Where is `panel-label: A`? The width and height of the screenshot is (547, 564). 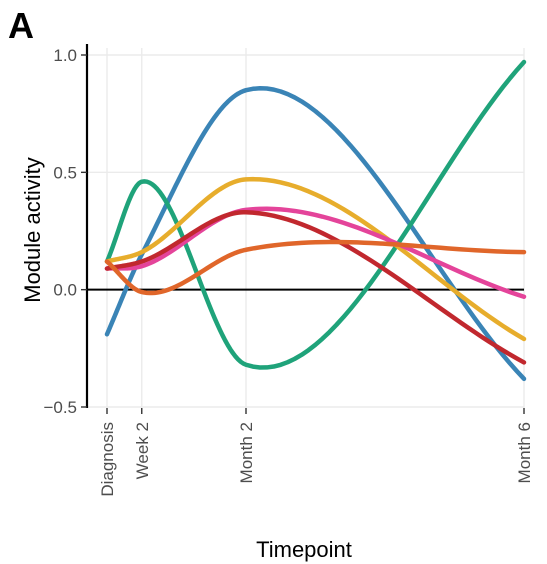
panel-label: A is located at coordinates (21, 25).